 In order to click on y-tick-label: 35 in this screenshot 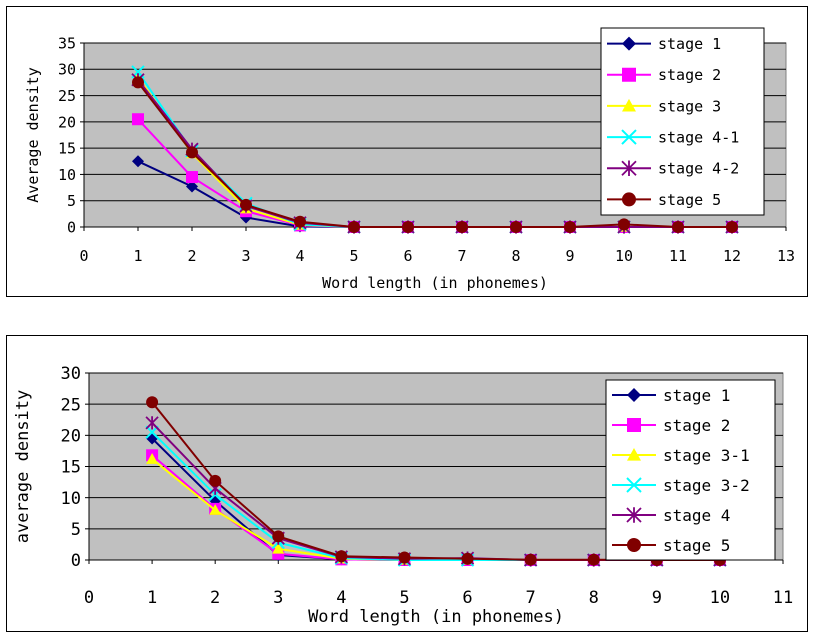, I will do `click(67, 43)`.